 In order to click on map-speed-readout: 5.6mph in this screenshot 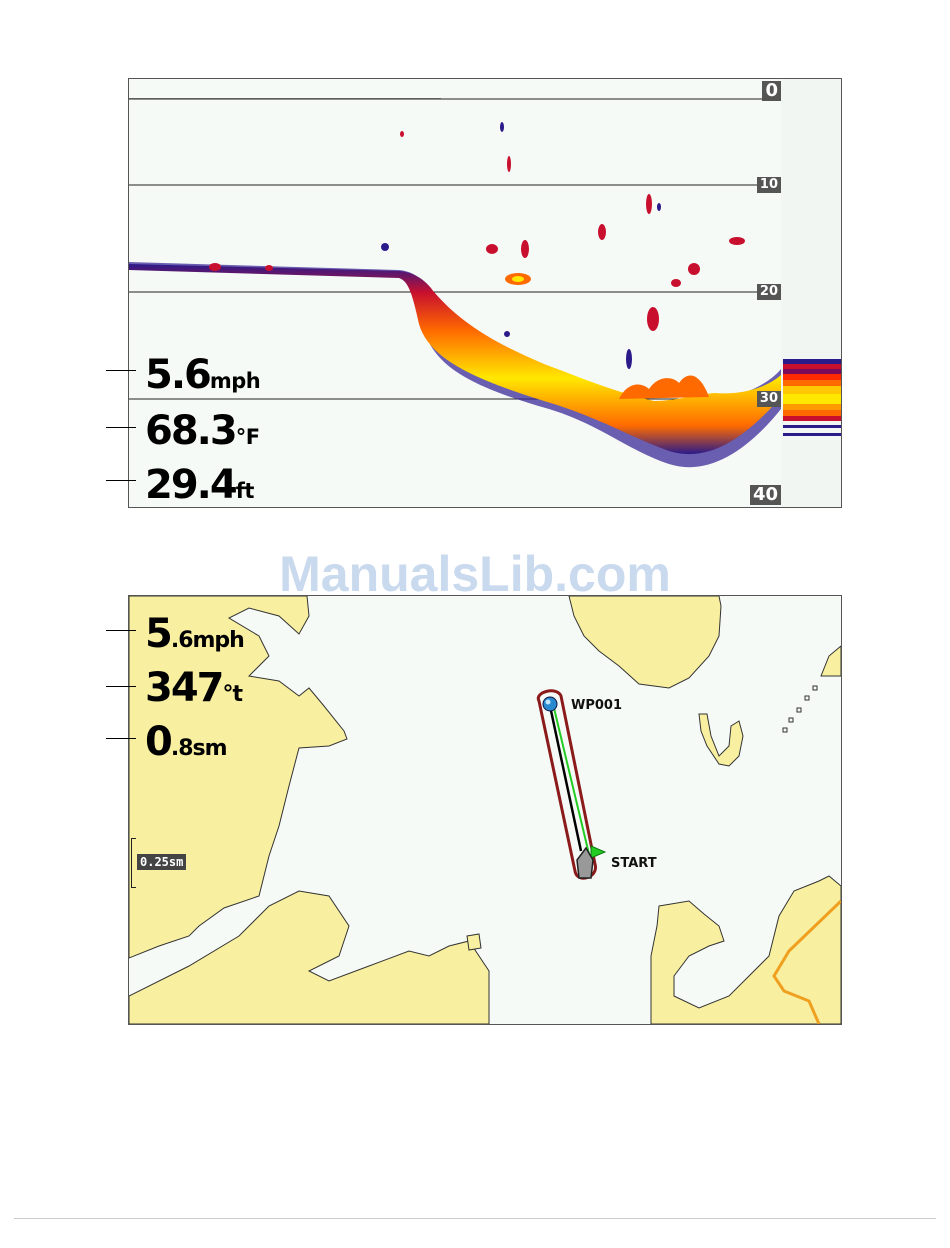, I will do `click(195, 634)`.